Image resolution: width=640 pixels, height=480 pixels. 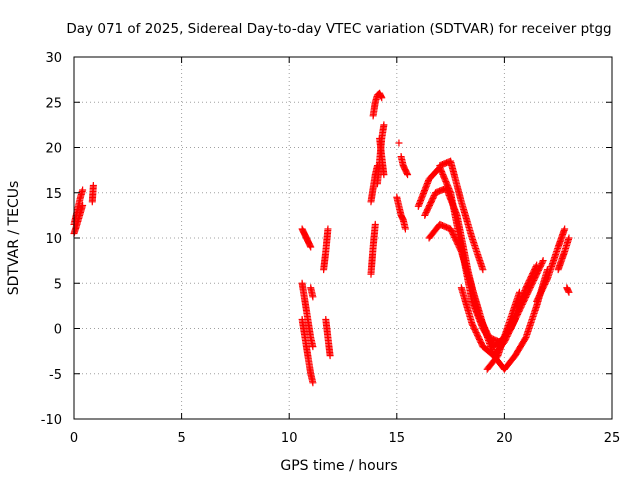 I want to click on y-tick-label: 15, so click(x=53, y=194).